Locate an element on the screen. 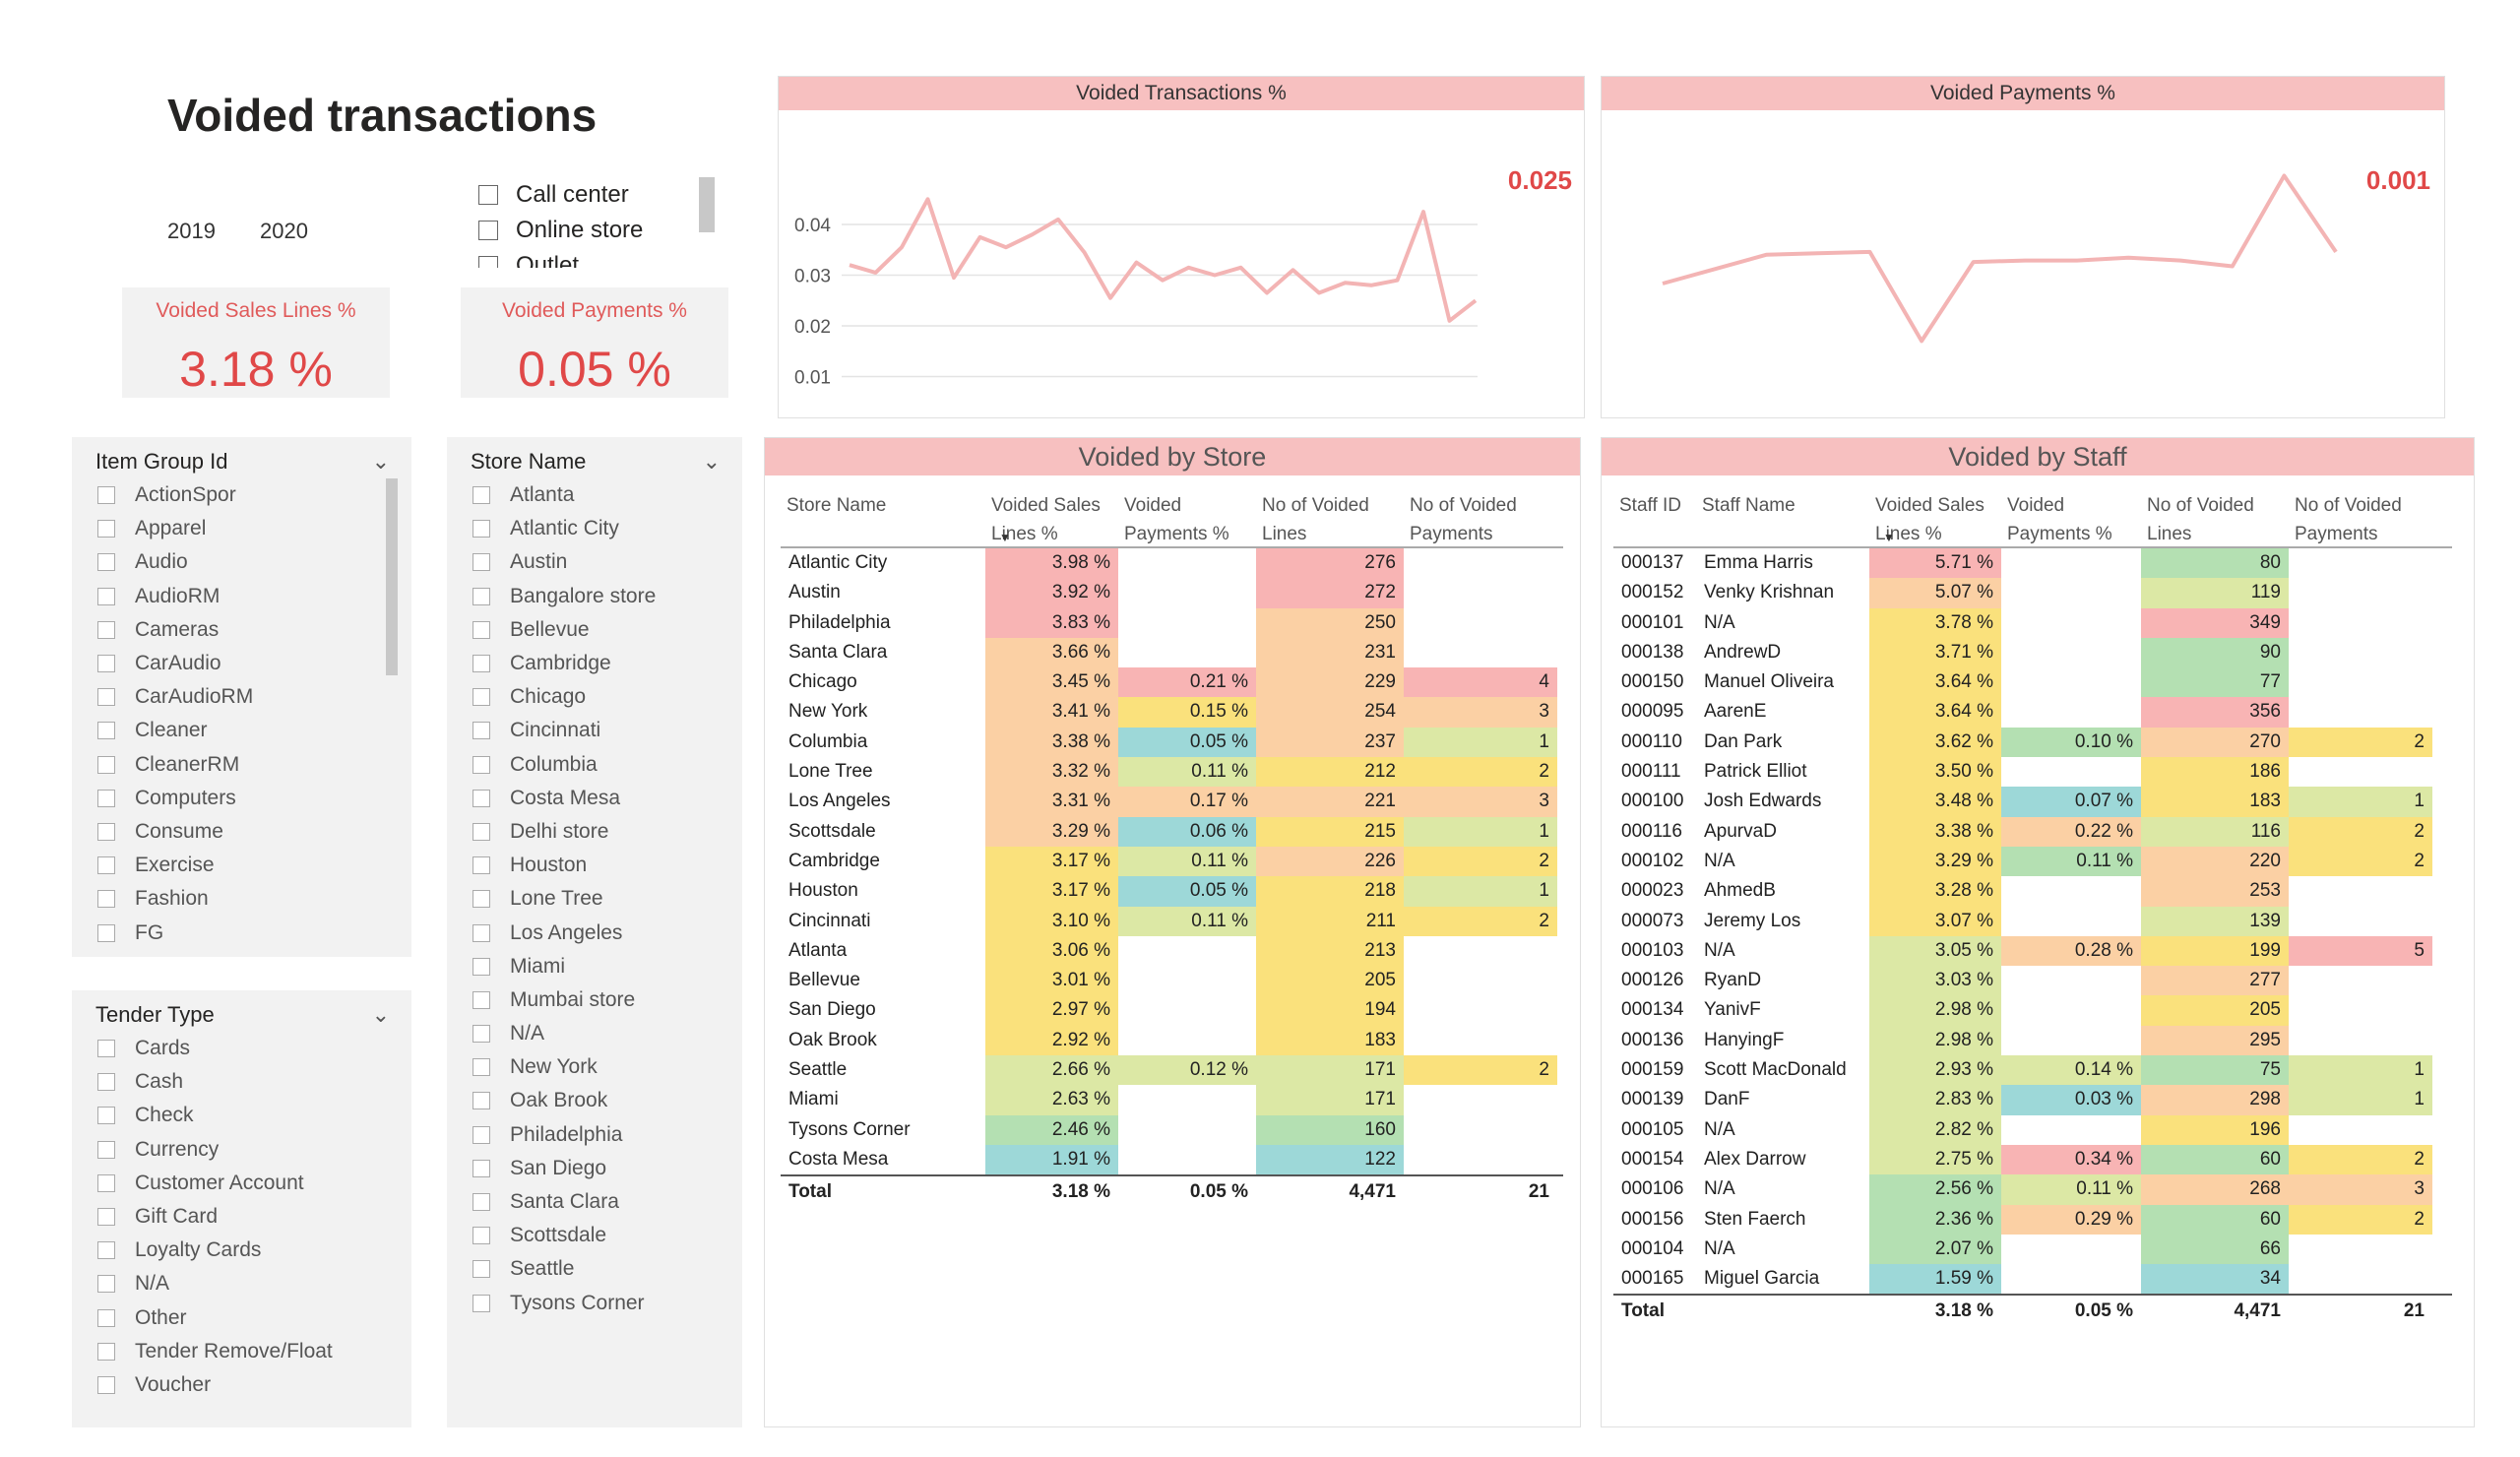 This screenshot has height=1457, width=2520. table-row: 000073 Jeremy Los 3.07 % 139 is located at coordinates (2032, 921).